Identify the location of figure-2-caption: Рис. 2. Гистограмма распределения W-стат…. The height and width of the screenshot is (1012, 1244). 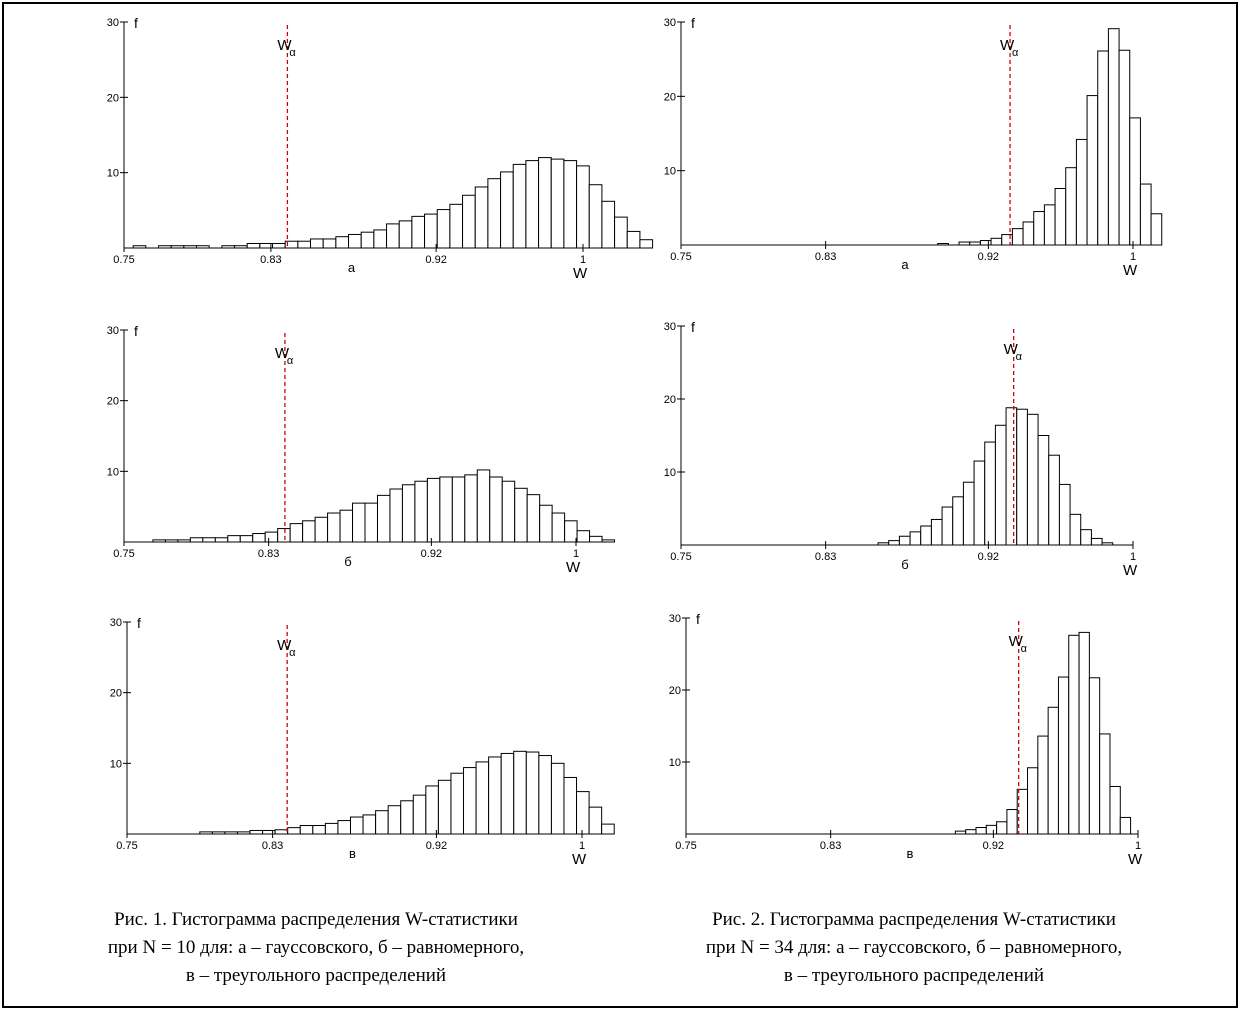
(914, 948).